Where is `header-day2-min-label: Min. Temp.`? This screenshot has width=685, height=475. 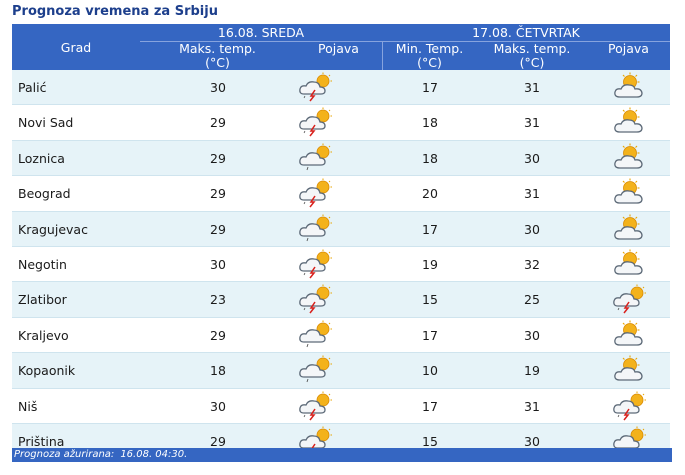
header-day2-min-label: Min. Temp. is located at coordinates (429, 48).